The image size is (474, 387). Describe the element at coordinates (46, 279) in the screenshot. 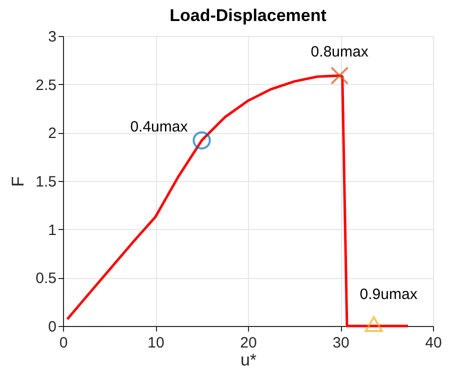

I see `y-tick-label: 0.5` at that location.